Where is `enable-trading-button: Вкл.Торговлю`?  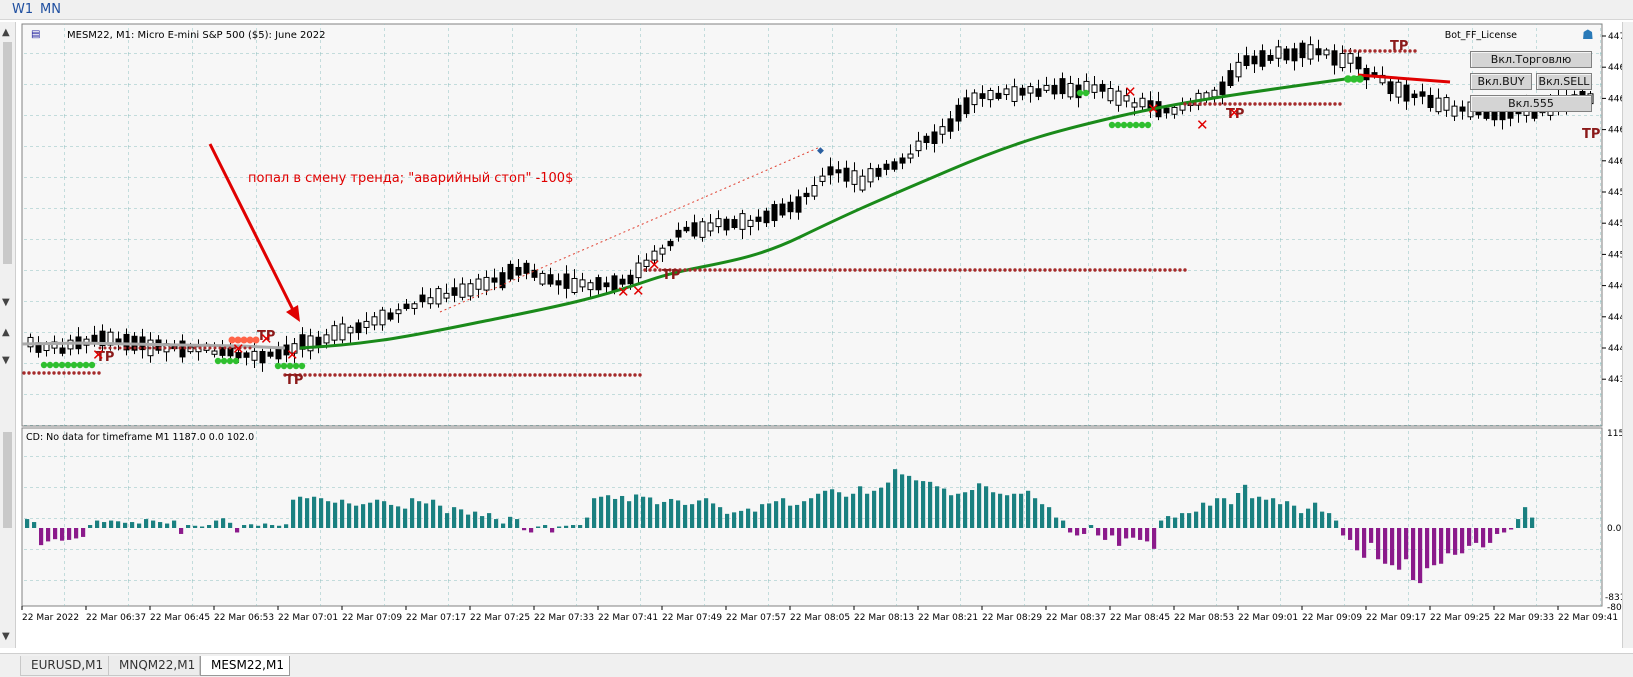
enable-trading-button: Вкл.Торговлю is located at coordinates (1531, 59).